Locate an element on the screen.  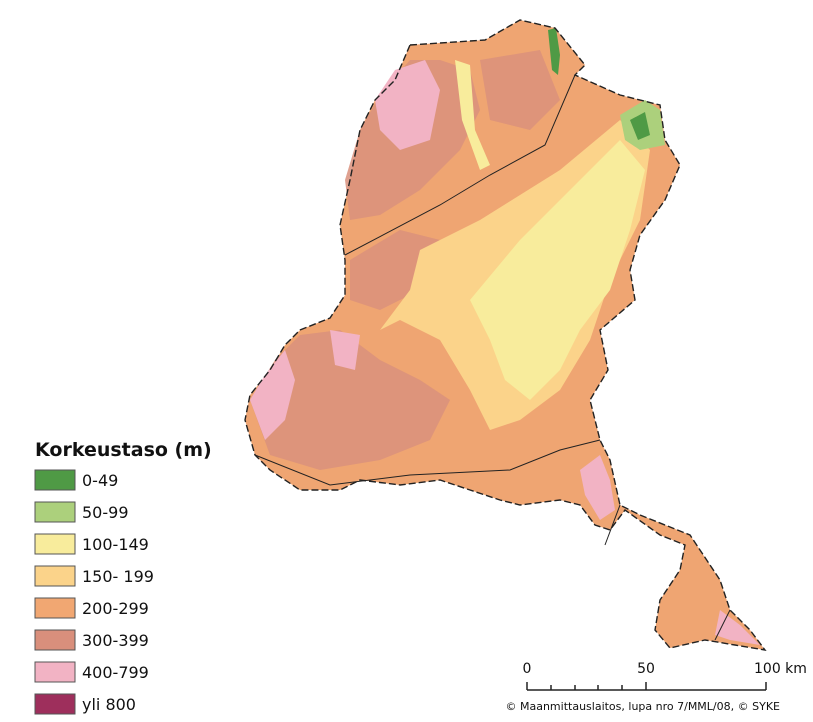
scale-label: 50 is located at coordinates (646, 669).